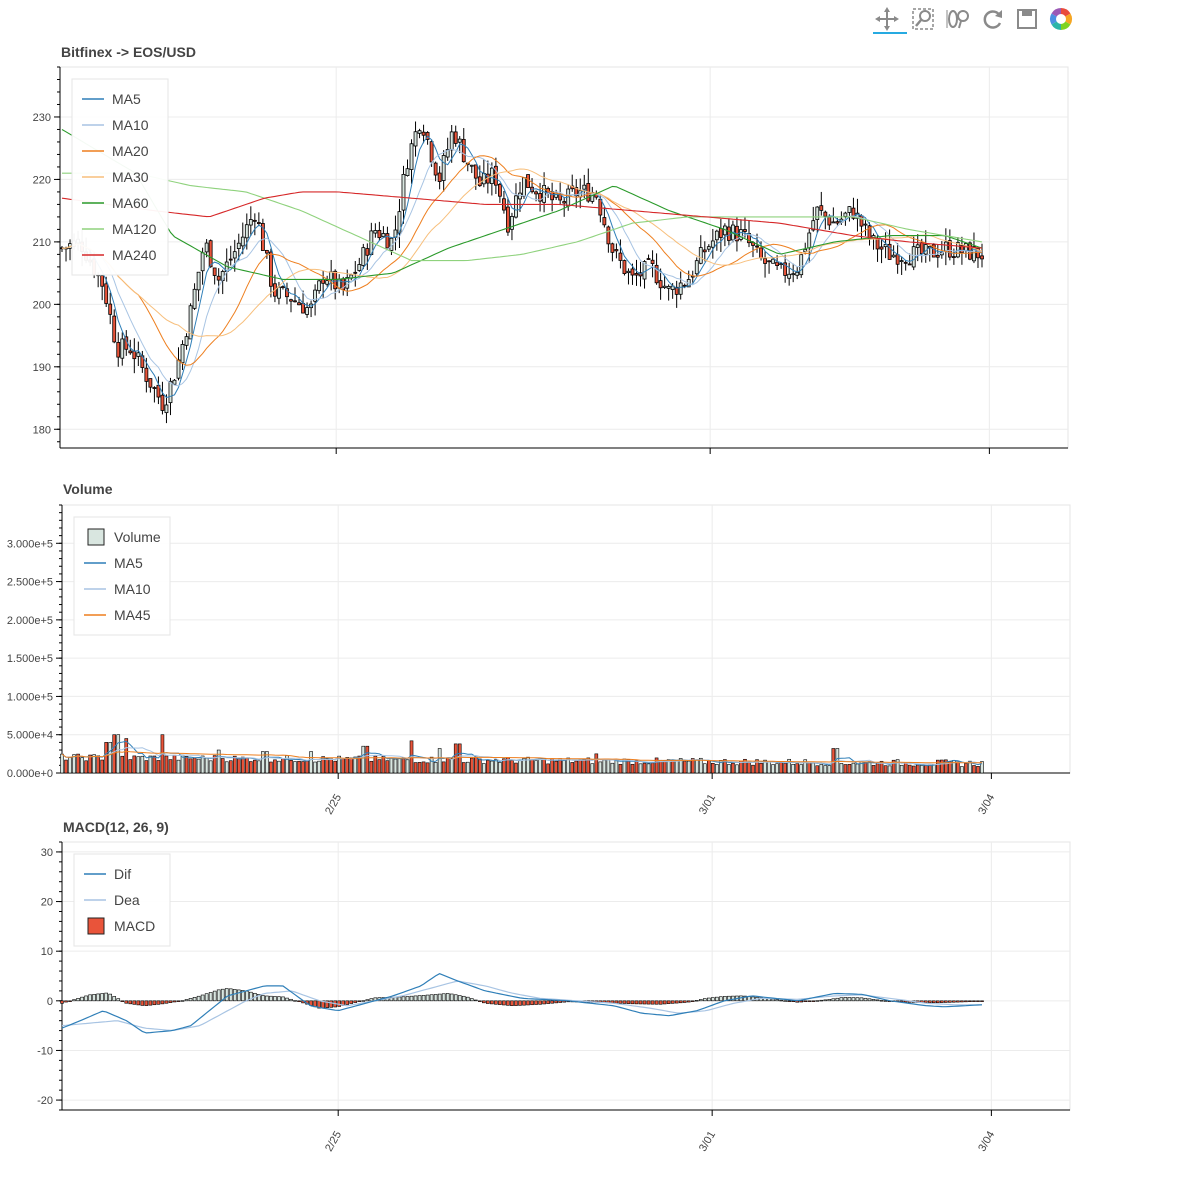  What do you see at coordinates (127, 900) in the screenshot?
I see `macd-legend-label: Dea` at bounding box center [127, 900].